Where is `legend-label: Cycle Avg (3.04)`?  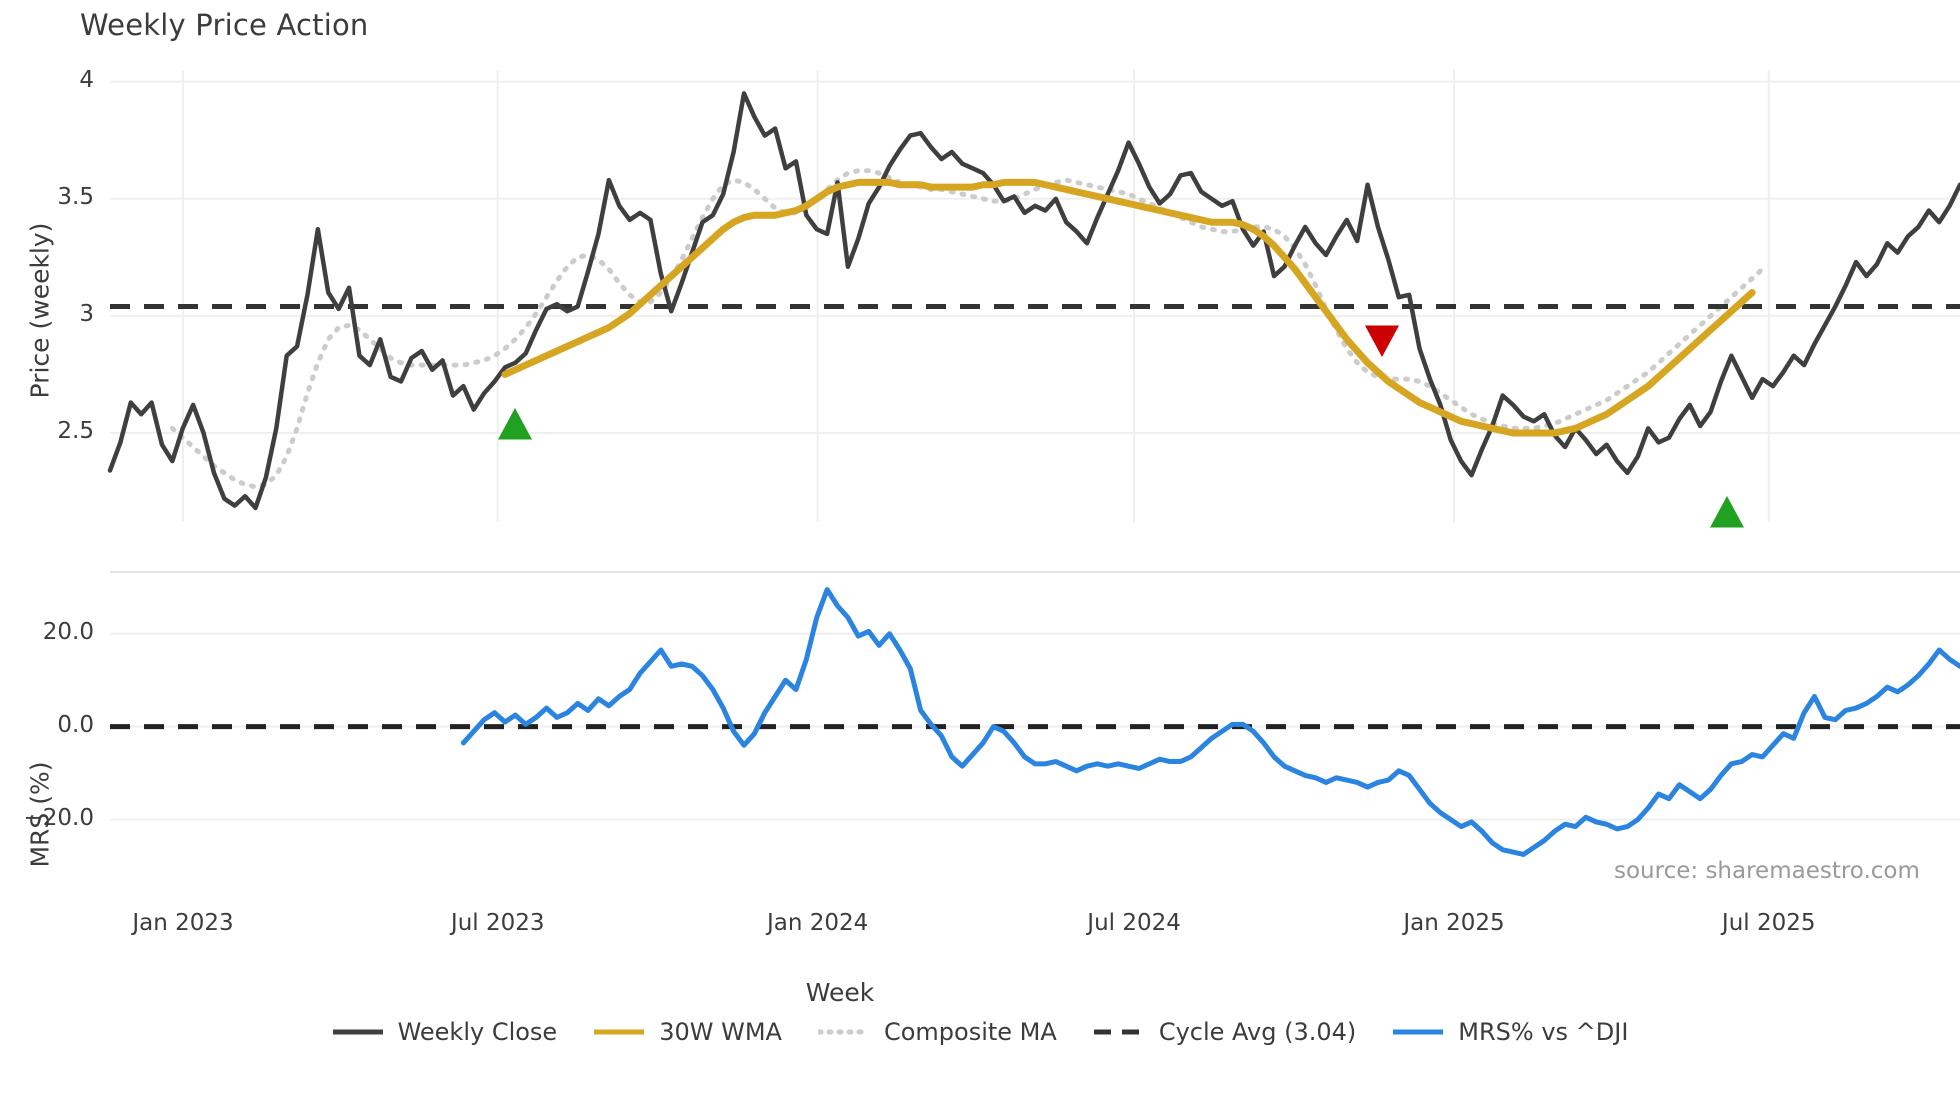
legend-label: Cycle Avg (3.04) is located at coordinates (1257, 1032).